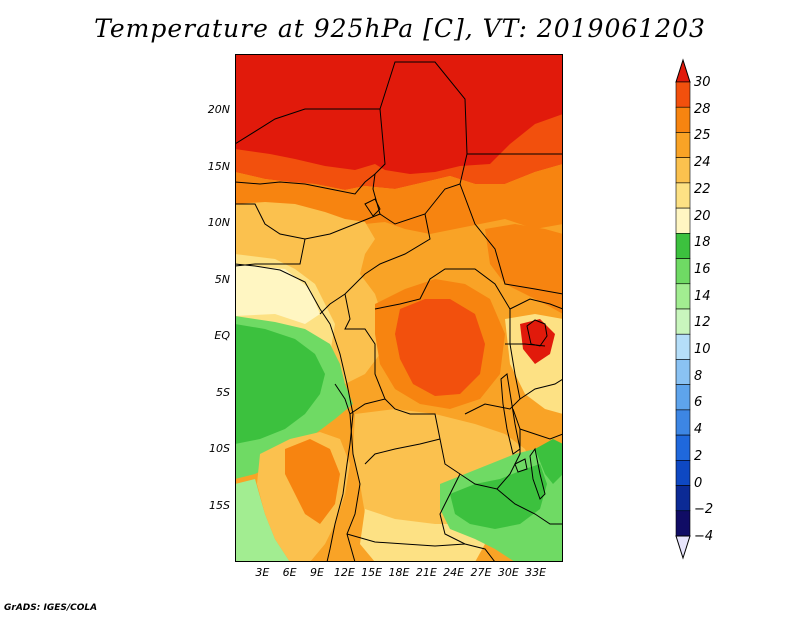 Image resolution: width=800 pixels, height=618 pixels. Describe the element at coordinates (683, 70) in the screenshot. I see `colorbar-top-arrow` at that location.